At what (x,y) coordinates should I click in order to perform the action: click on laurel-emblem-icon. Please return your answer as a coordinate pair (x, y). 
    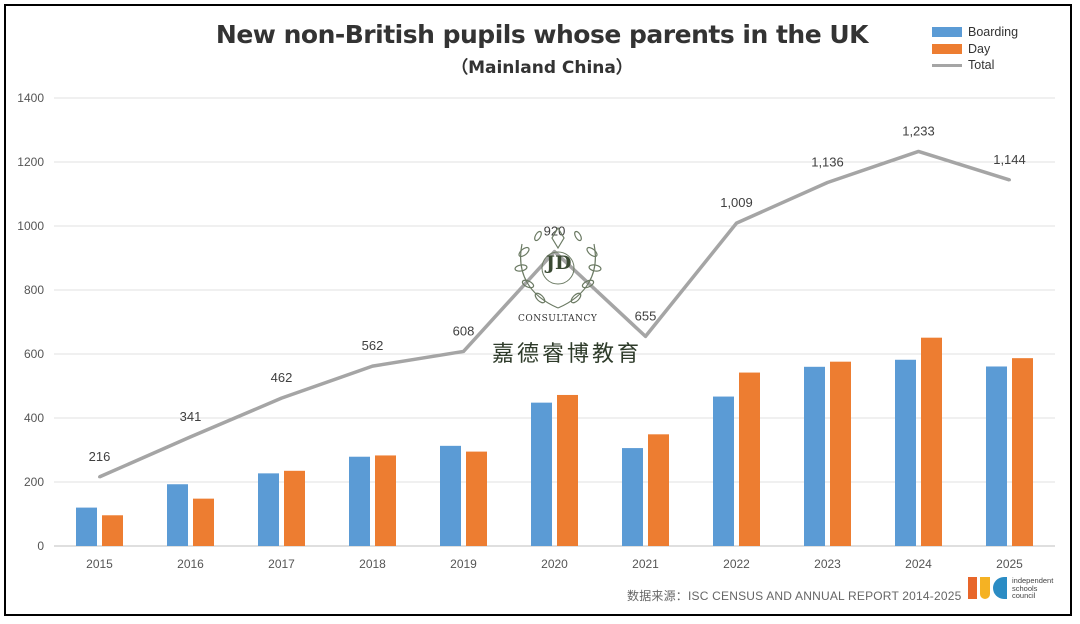
    Looking at the image, I should click on (558, 267).